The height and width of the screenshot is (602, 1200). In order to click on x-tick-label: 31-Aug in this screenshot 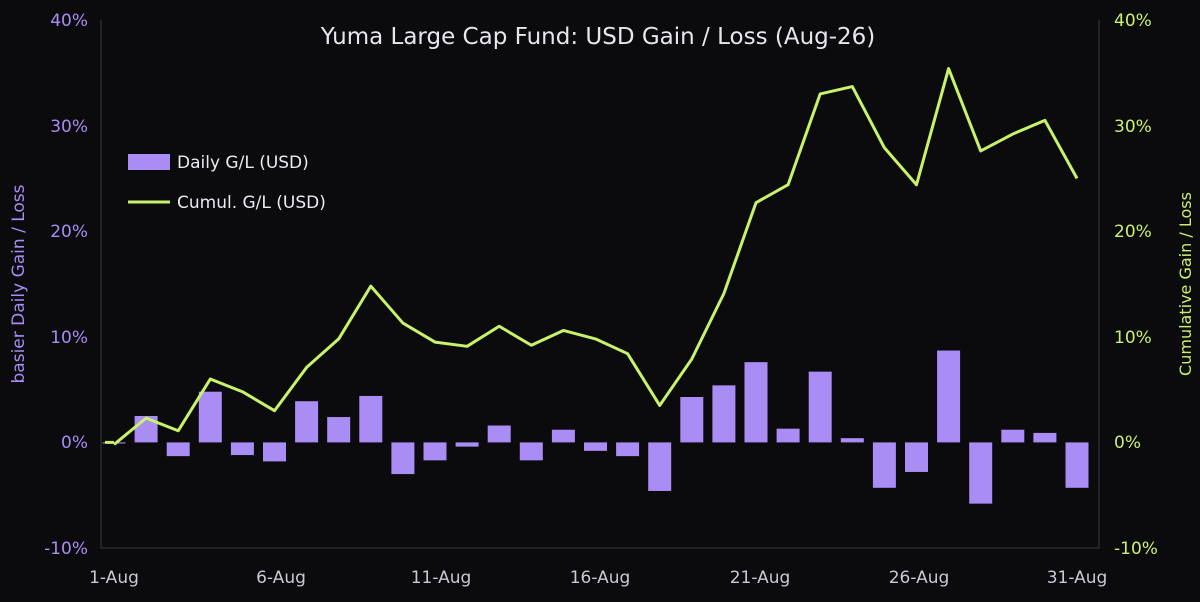, I will do `click(1077, 578)`.